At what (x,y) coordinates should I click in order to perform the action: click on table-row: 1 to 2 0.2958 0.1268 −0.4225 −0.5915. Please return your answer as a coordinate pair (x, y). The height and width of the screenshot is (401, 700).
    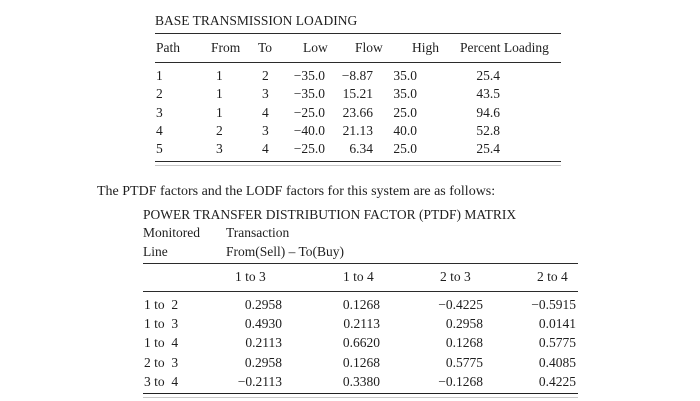
    Looking at the image, I should click on (360, 303).